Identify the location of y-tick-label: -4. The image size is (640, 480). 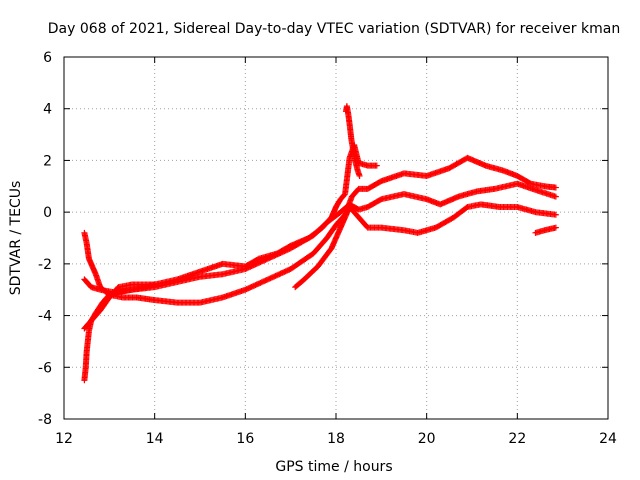
(45, 317).